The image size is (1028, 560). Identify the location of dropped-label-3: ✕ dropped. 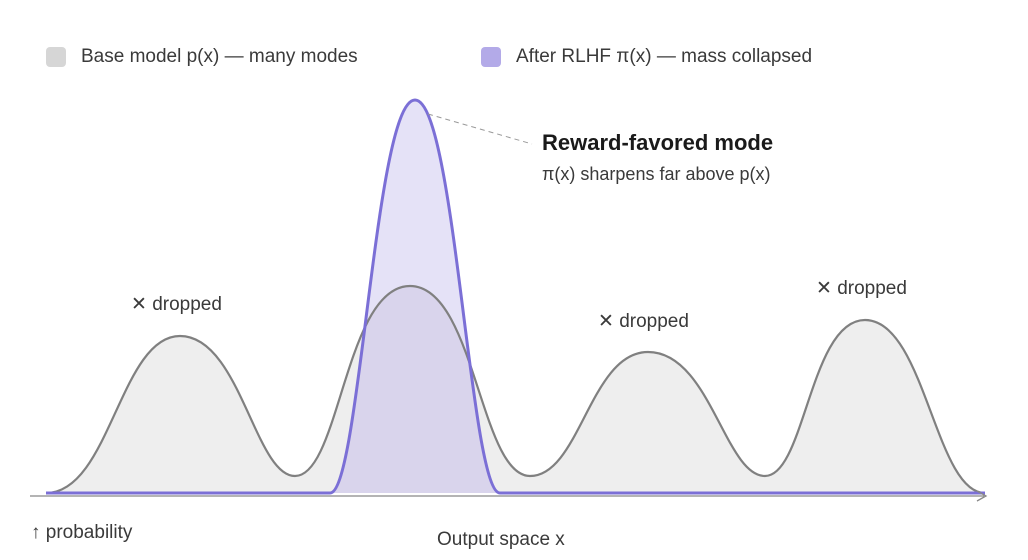
(861, 288).